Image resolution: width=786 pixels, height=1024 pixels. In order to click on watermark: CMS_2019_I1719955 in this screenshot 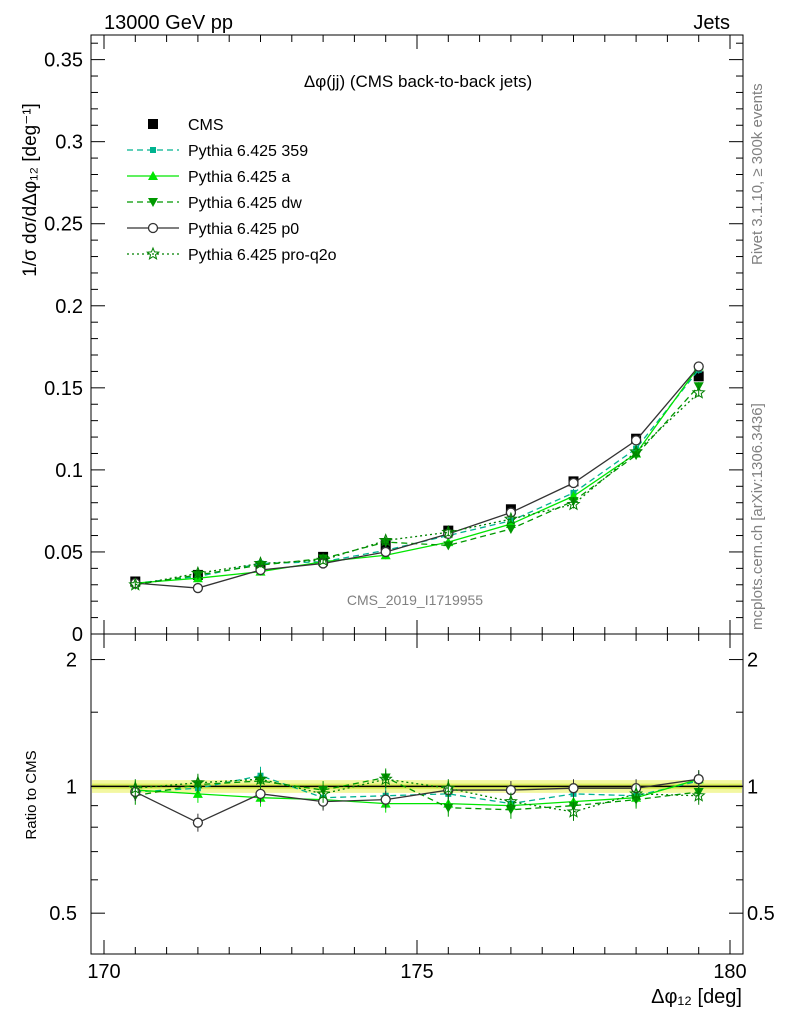, I will do `click(415, 600)`.